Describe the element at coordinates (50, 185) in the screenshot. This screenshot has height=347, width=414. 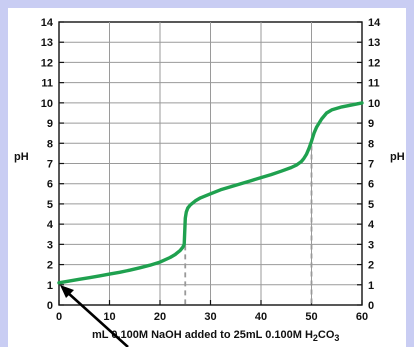
I see `y-tick-label-left: 6` at that location.